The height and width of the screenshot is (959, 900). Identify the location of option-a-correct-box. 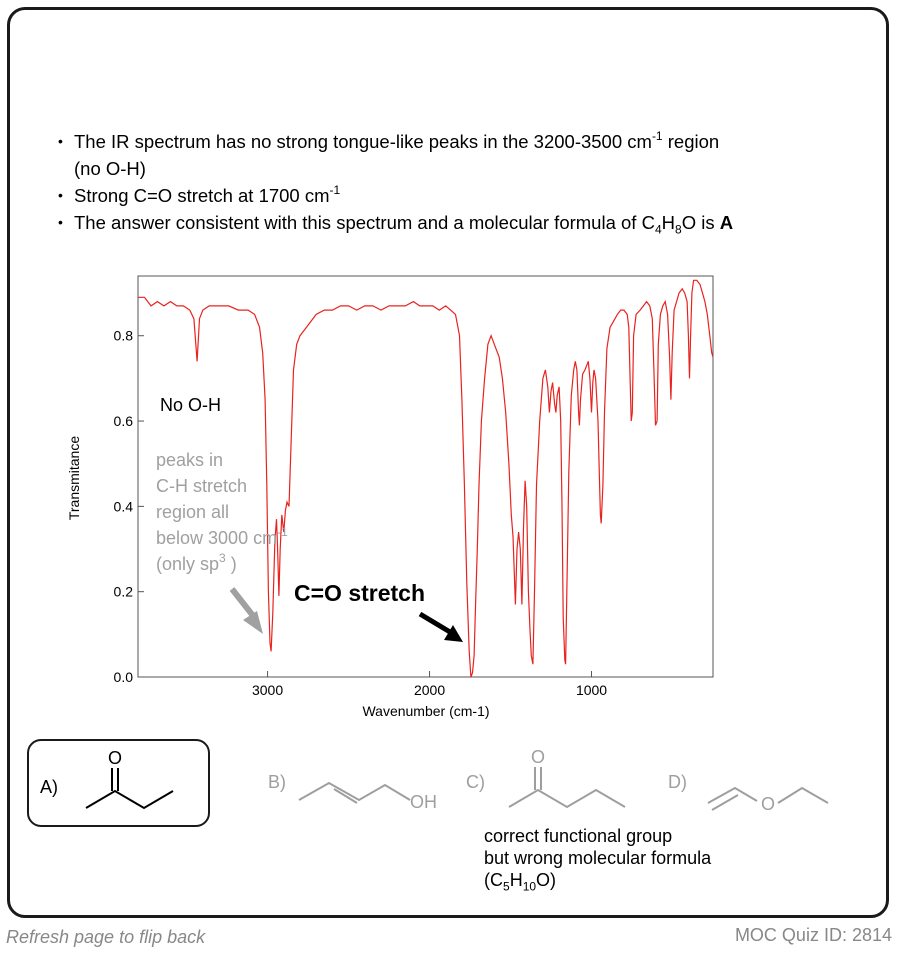
(118, 783).